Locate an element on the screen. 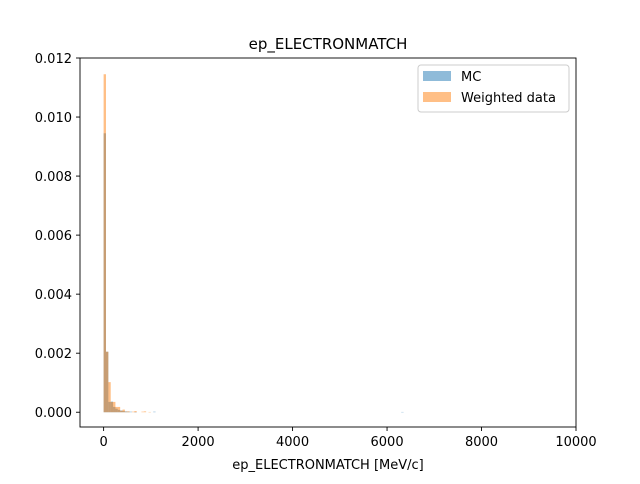 The width and height of the screenshot is (640, 484). y-tick-label: 0.006 is located at coordinates (53, 236).